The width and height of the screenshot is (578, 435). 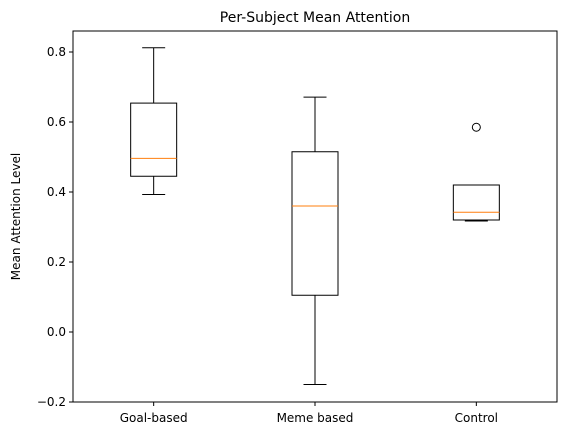 What do you see at coordinates (56, 192) in the screenshot?
I see `y-tick-label: 0.4` at bounding box center [56, 192].